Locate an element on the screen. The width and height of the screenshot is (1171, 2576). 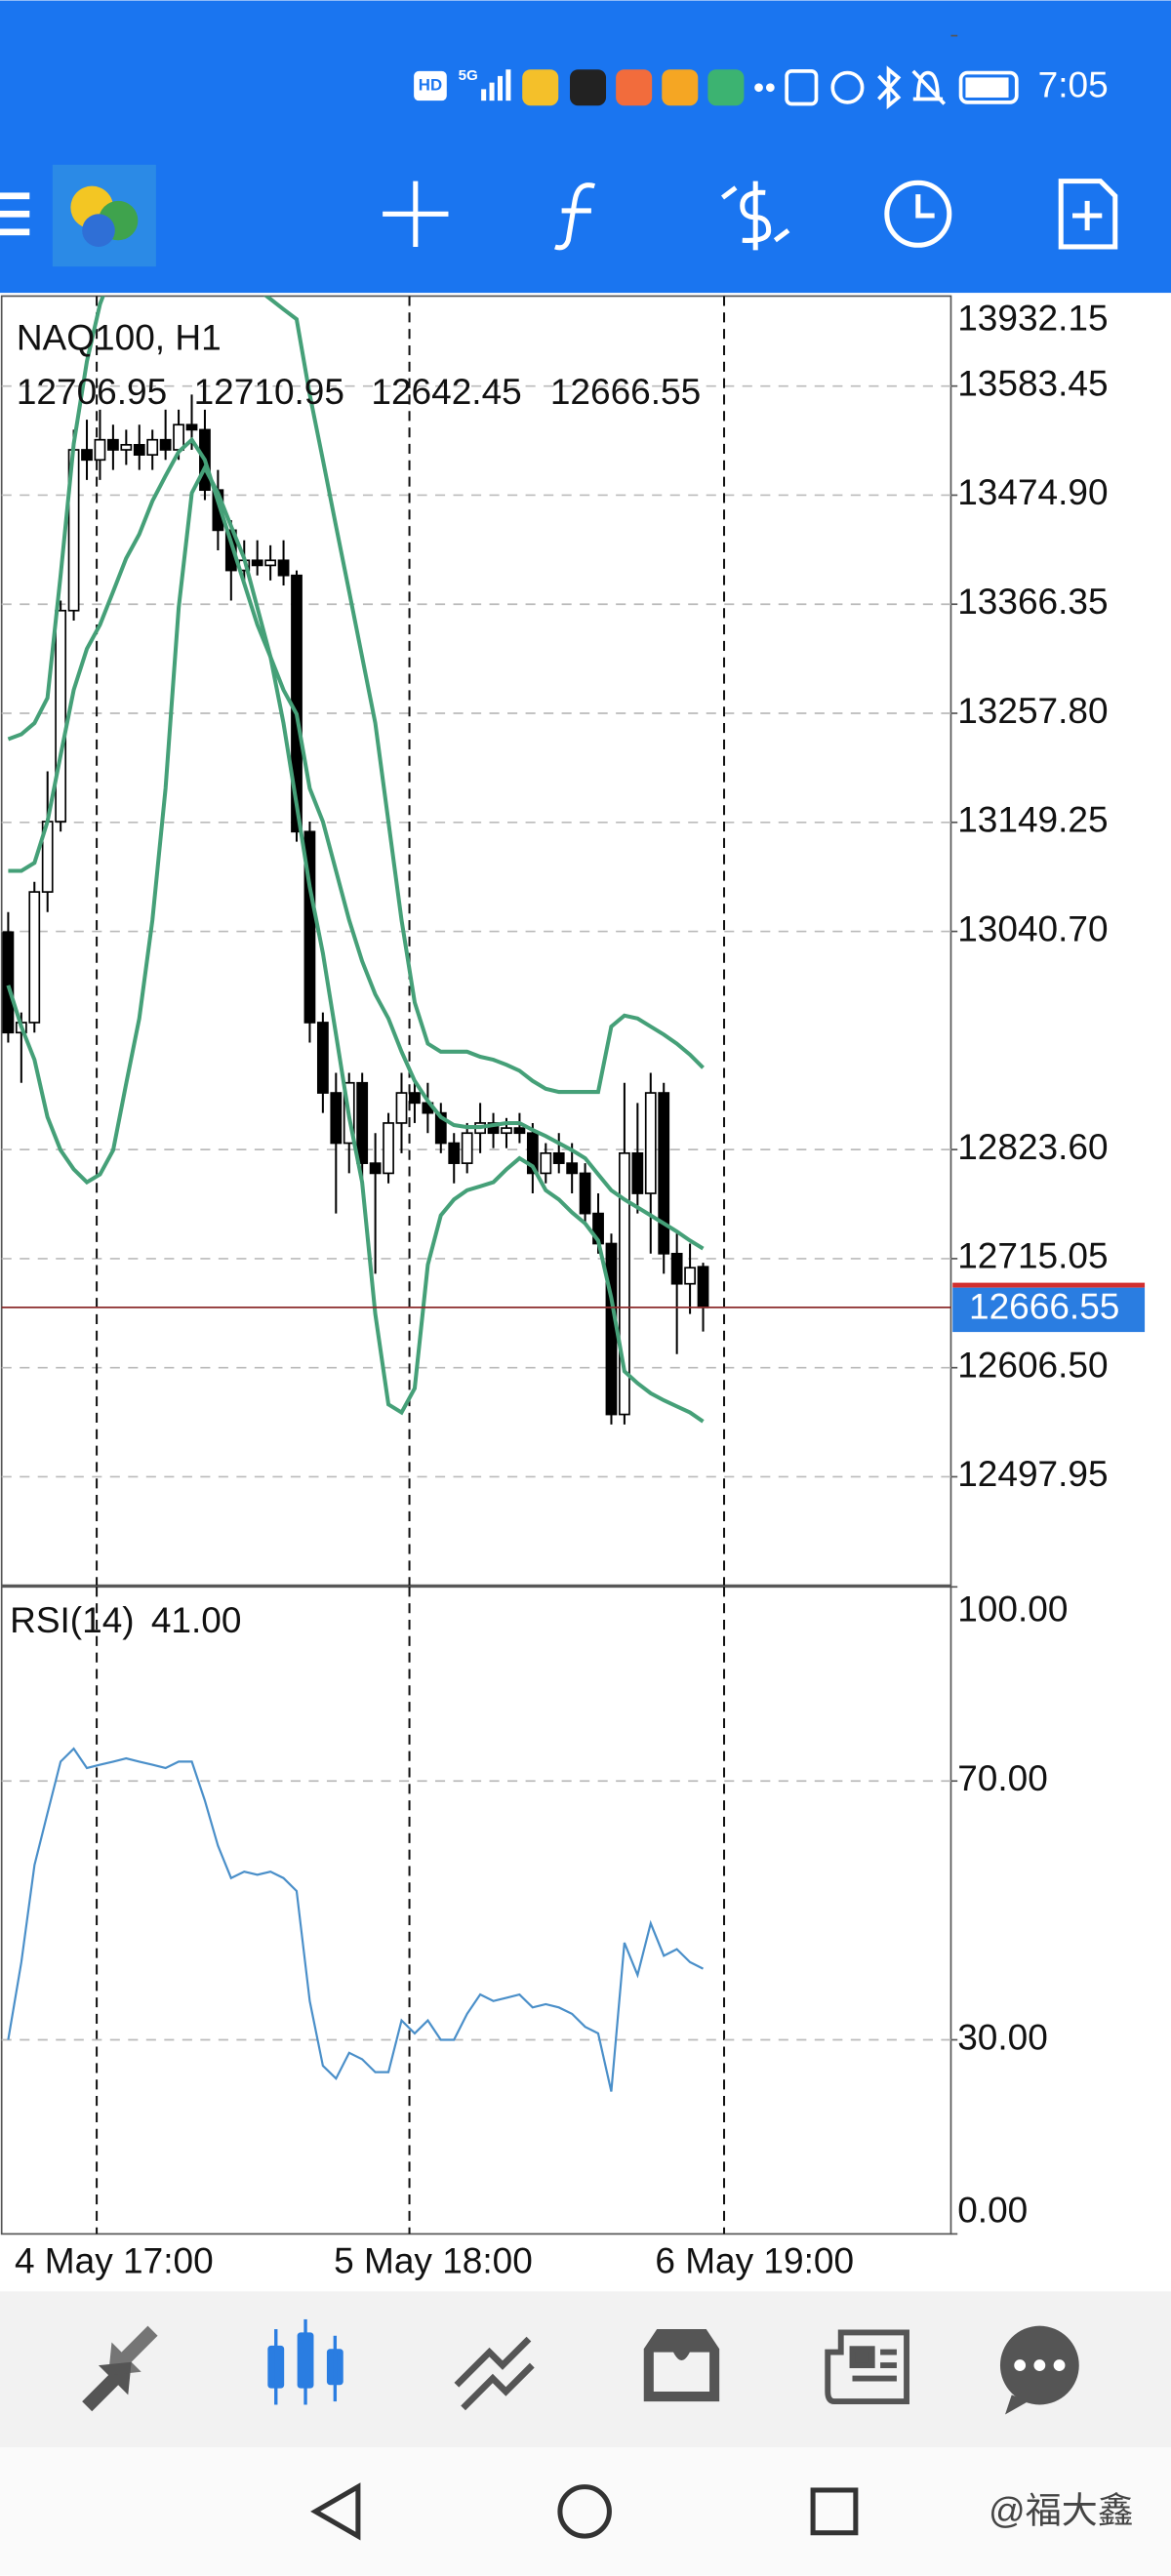
y-tick-label: 13932.15 is located at coordinates (1032, 317).